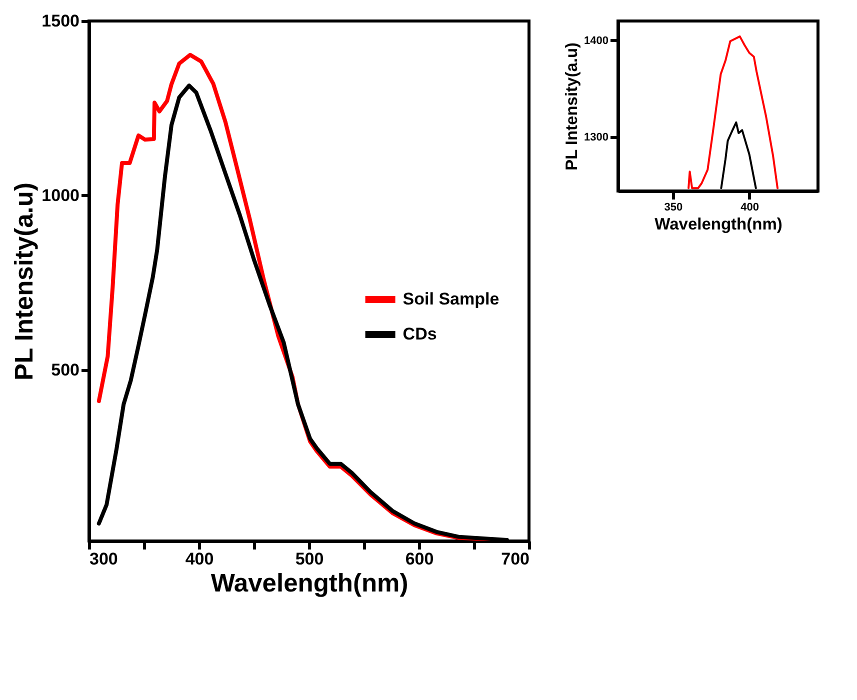 The width and height of the screenshot is (857, 700). What do you see at coordinates (451, 299) in the screenshot?
I see `legend-label: Soil Sample` at bounding box center [451, 299].